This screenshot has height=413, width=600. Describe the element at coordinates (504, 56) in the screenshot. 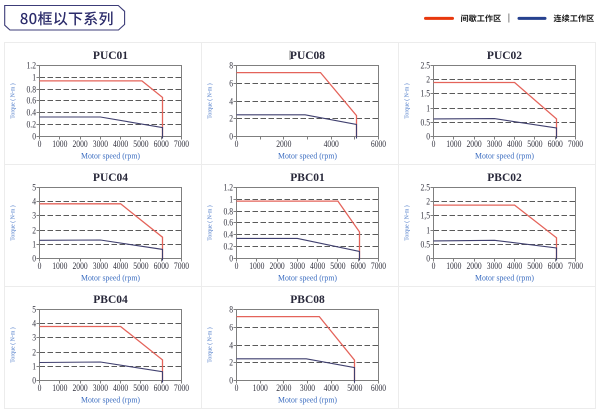

I see `svg-text: PUC02` at that location.